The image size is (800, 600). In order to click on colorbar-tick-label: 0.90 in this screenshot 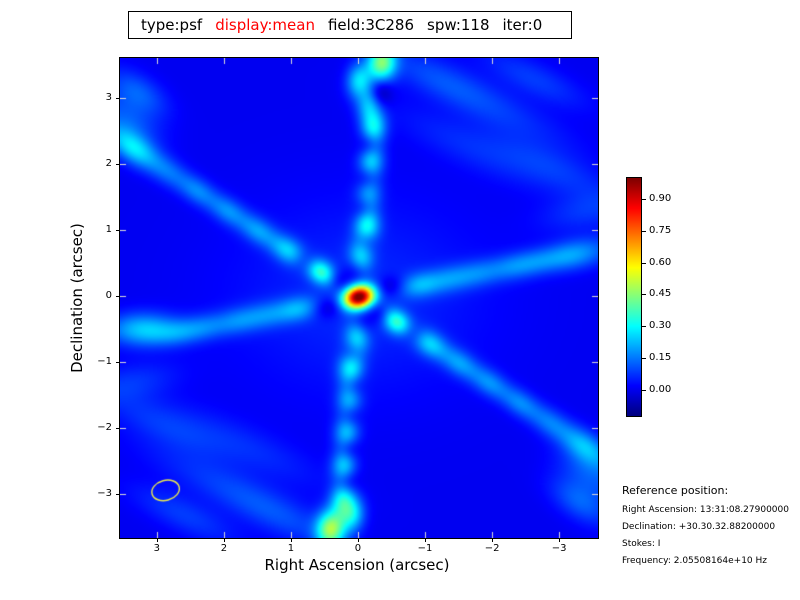, I will do `click(660, 199)`.